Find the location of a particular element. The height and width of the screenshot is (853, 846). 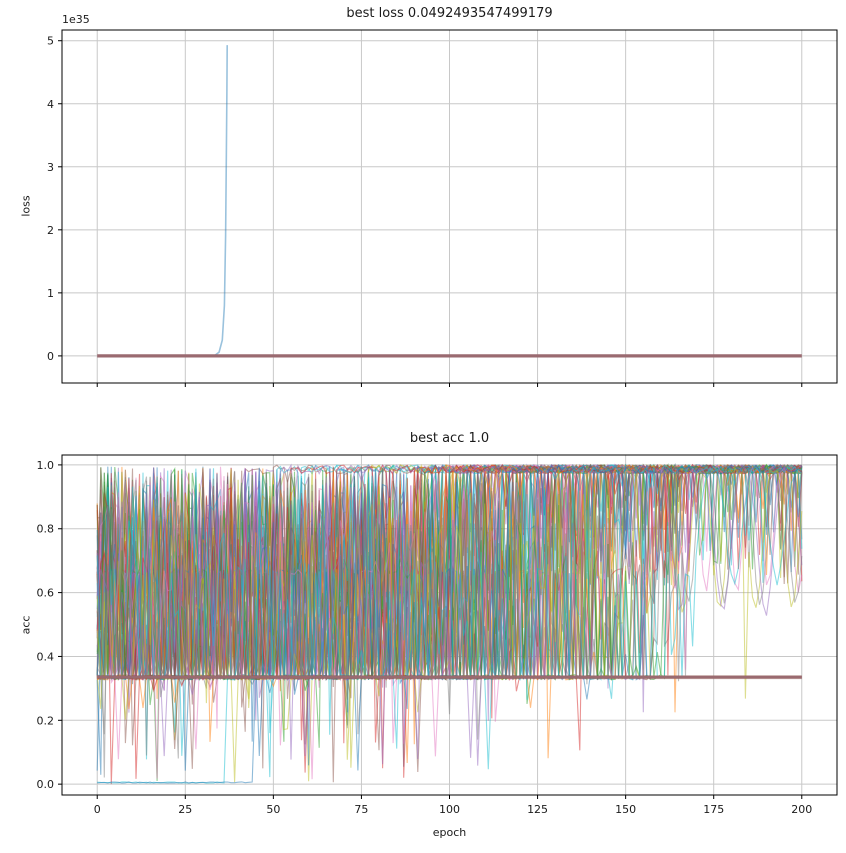

acc-x-tick-label: 100 is located at coordinates (449, 809).